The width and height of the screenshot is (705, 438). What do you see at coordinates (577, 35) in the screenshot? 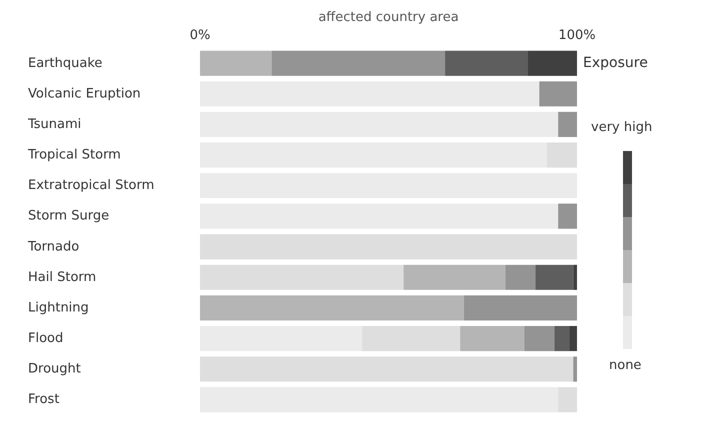
I see `x-tick-label: 100%` at bounding box center [577, 35].